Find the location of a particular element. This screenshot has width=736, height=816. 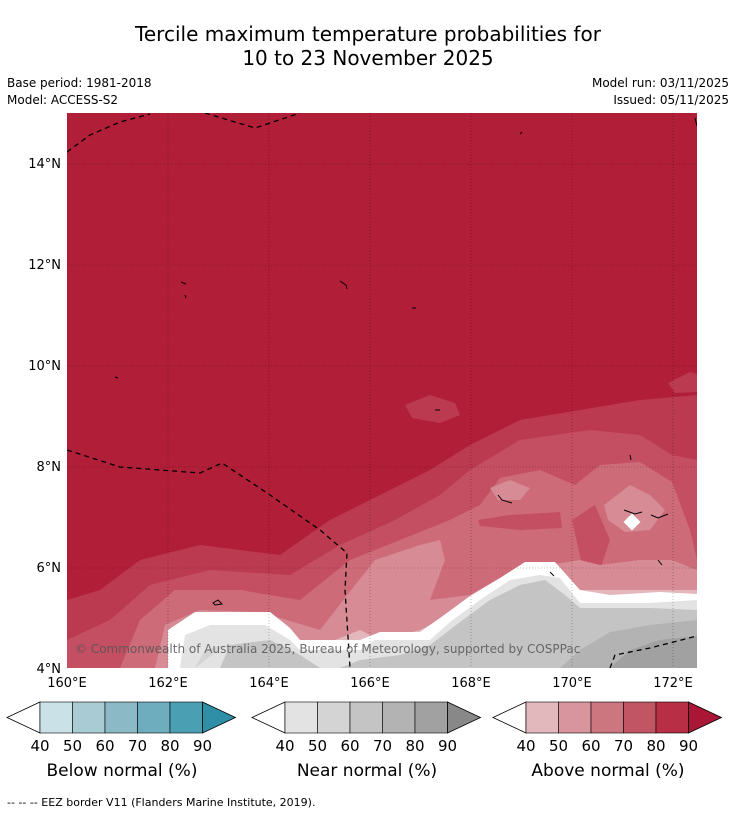

lon-label: 162°E is located at coordinates (168, 683).